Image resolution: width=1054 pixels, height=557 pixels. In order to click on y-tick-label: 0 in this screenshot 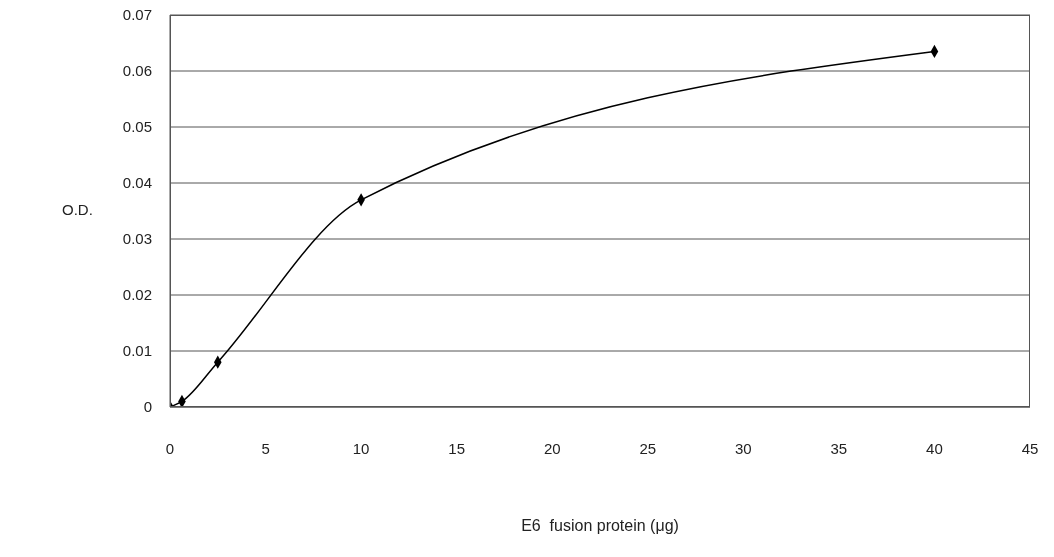, I will do `click(147, 407)`.